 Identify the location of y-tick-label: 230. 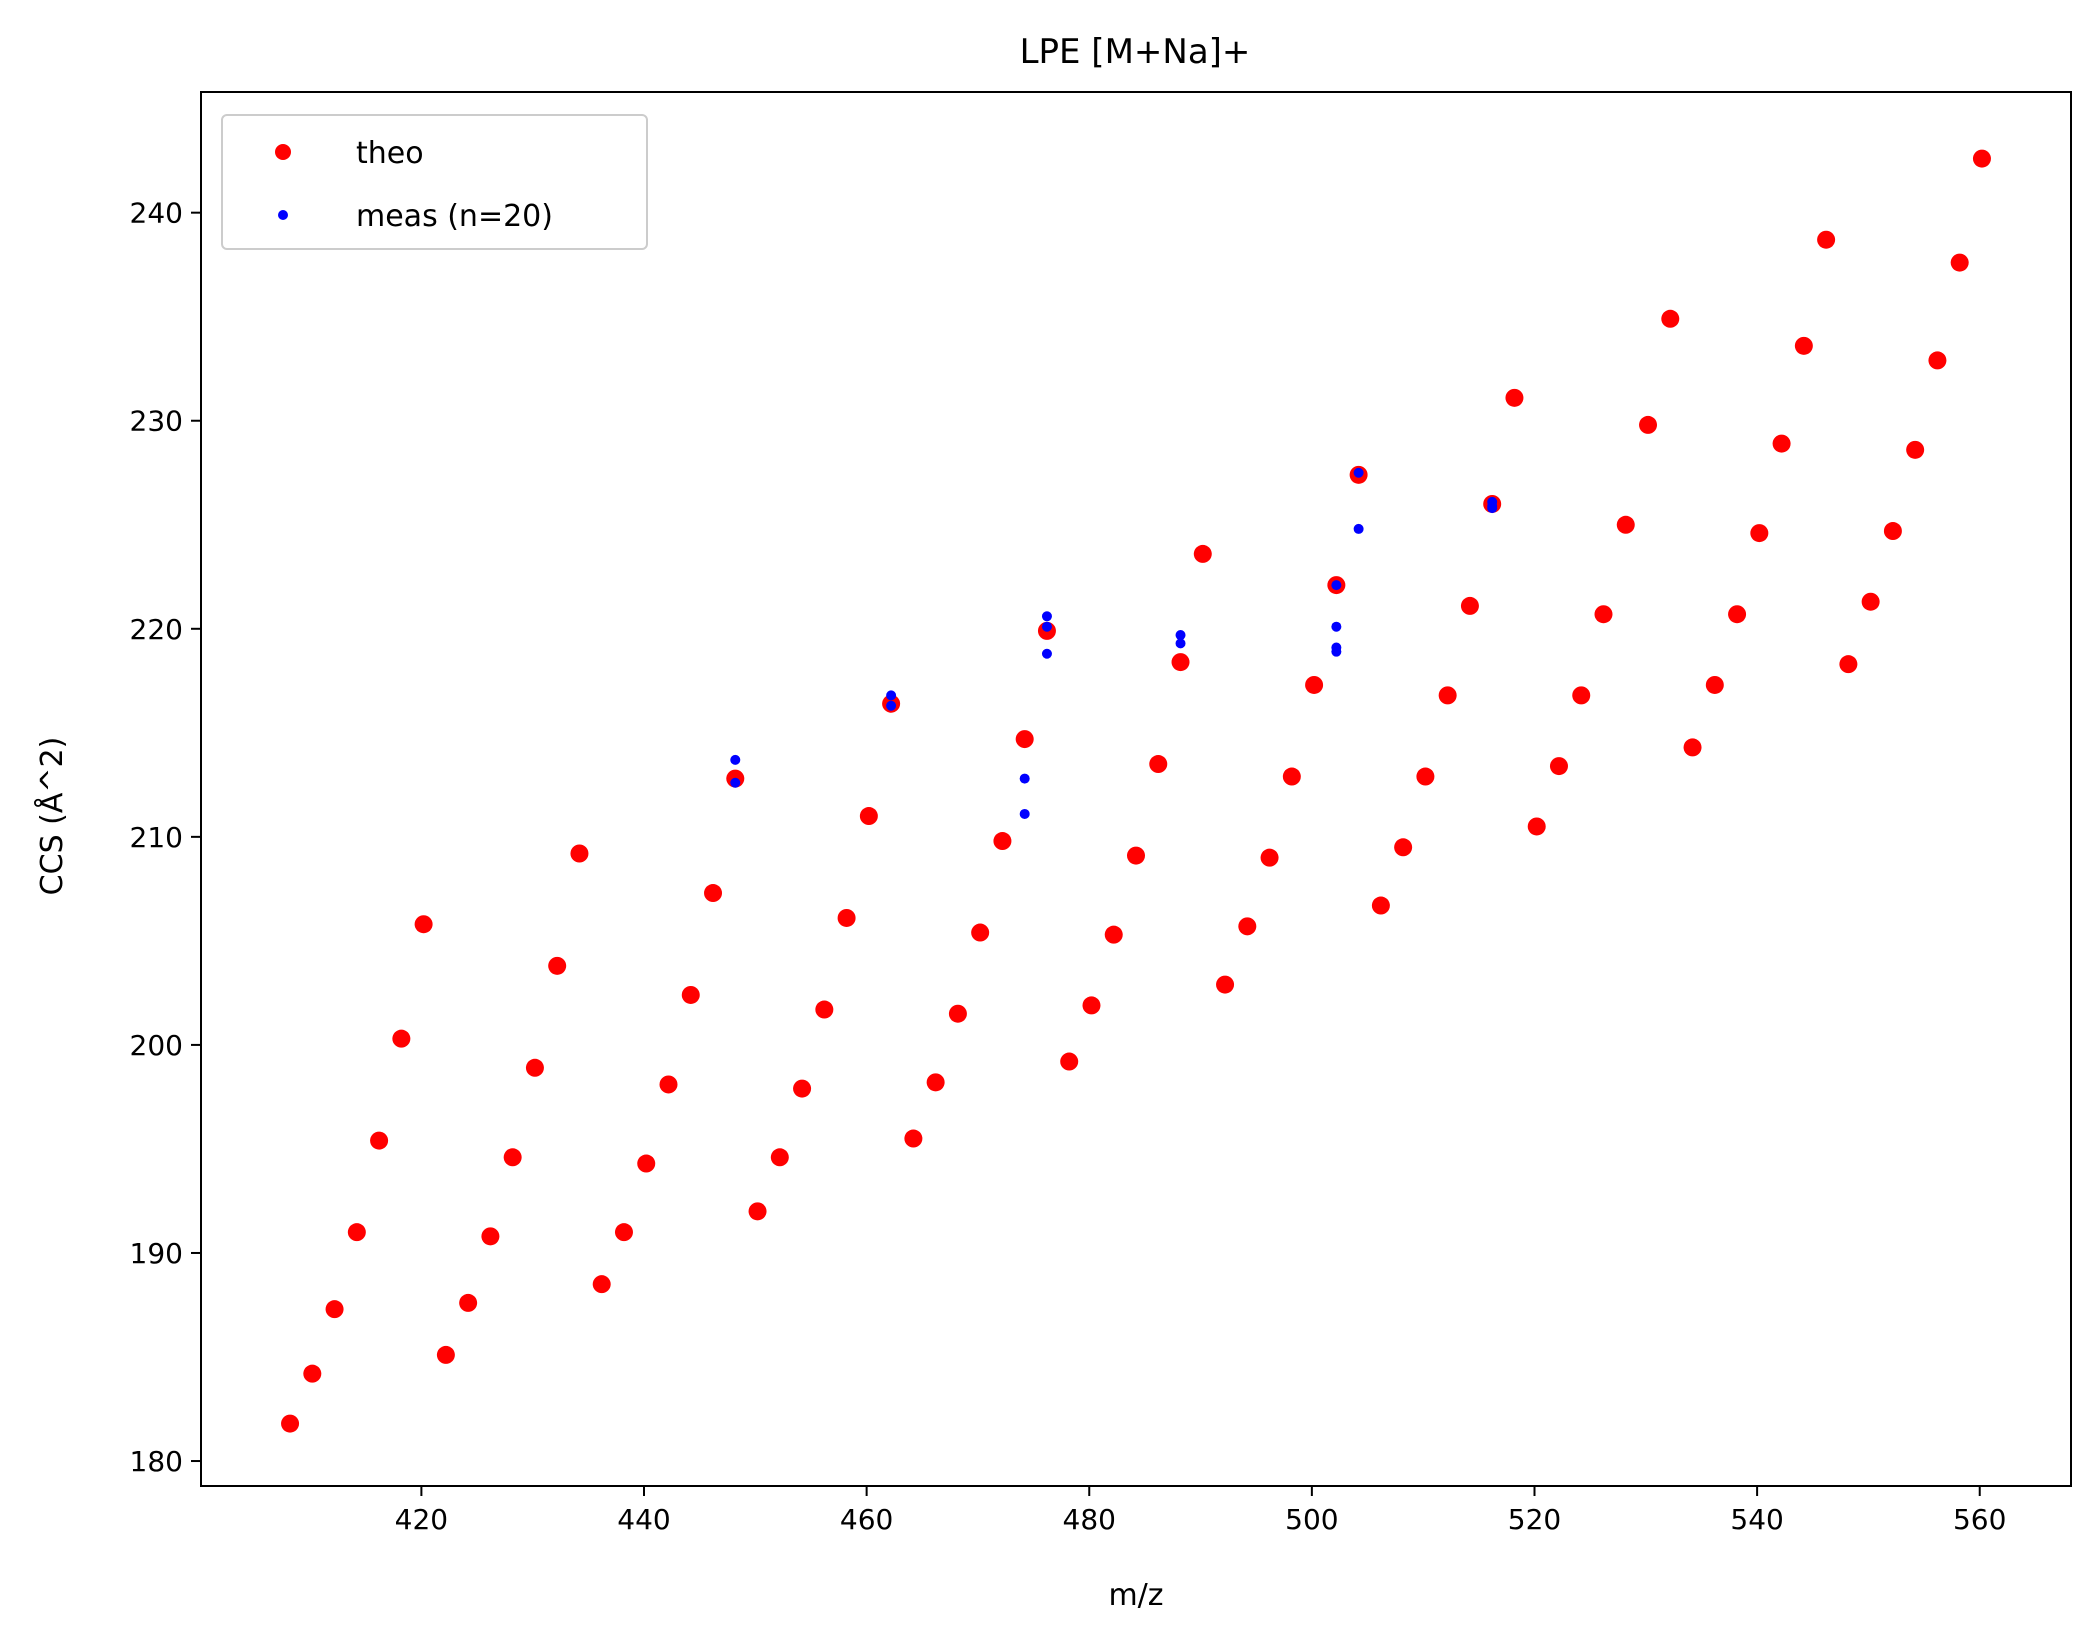
(156, 421).